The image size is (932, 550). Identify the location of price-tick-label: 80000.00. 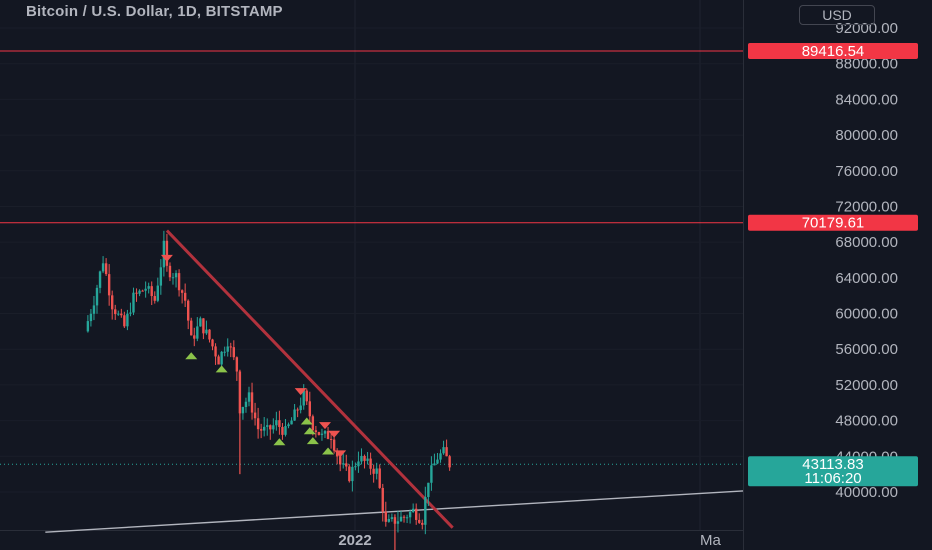
(866, 135).